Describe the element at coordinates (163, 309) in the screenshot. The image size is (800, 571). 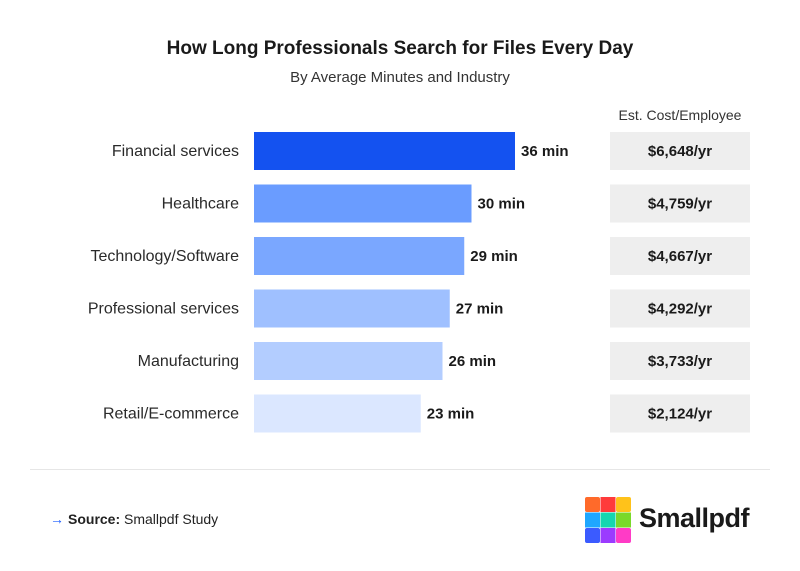
I see `category-label: Professional services` at that location.